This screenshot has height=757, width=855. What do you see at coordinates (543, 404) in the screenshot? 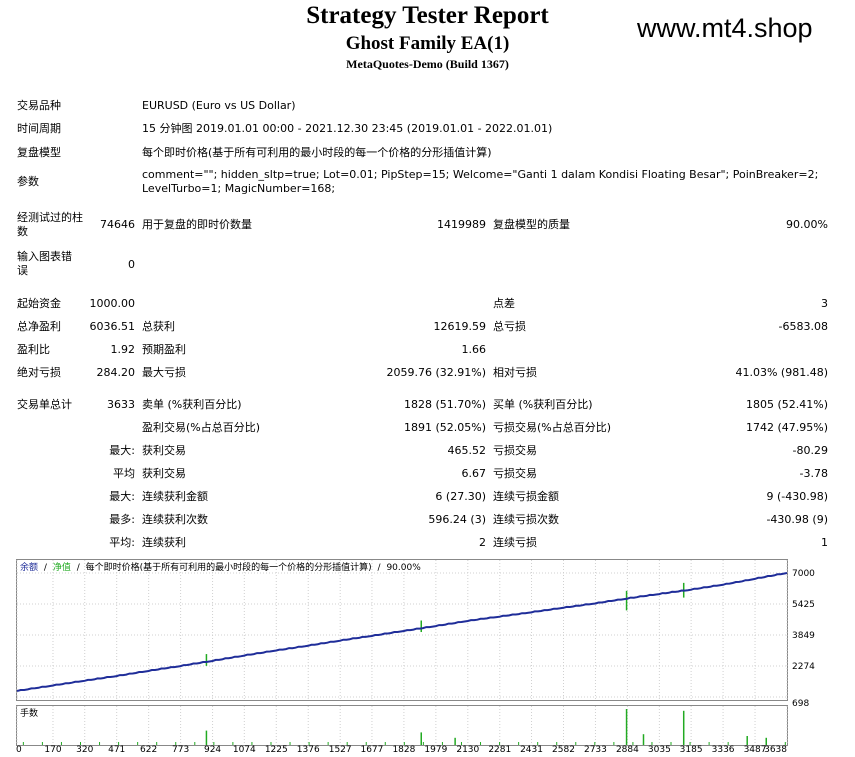
I see `long-label: 买单 (%获利百分比)` at bounding box center [543, 404].